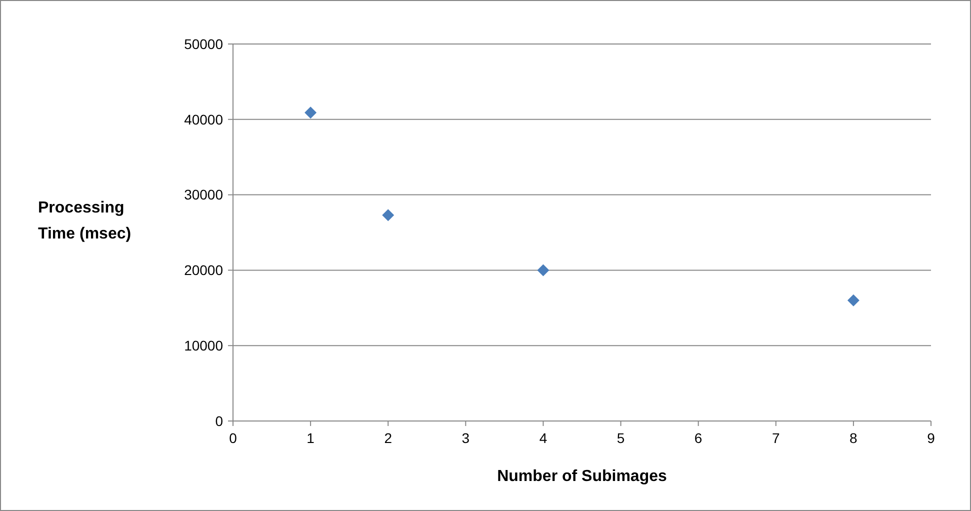 The height and width of the screenshot is (511, 971). I want to click on y-tick-label: 10000, so click(204, 346).